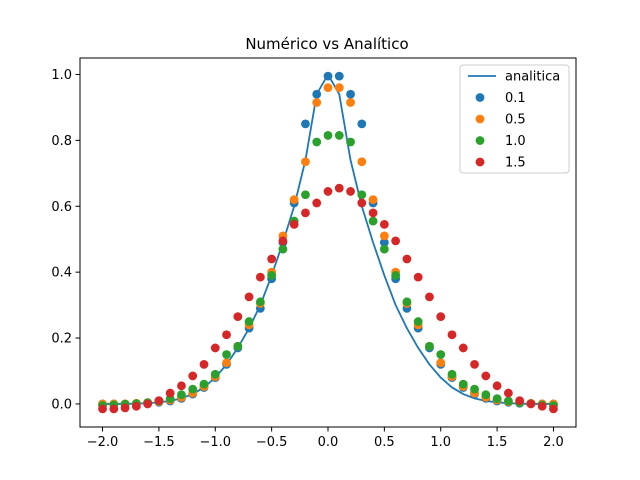 The width and height of the screenshot is (640, 480). What do you see at coordinates (328, 442) in the screenshot?
I see `x-tick-label: 0.0` at bounding box center [328, 442].